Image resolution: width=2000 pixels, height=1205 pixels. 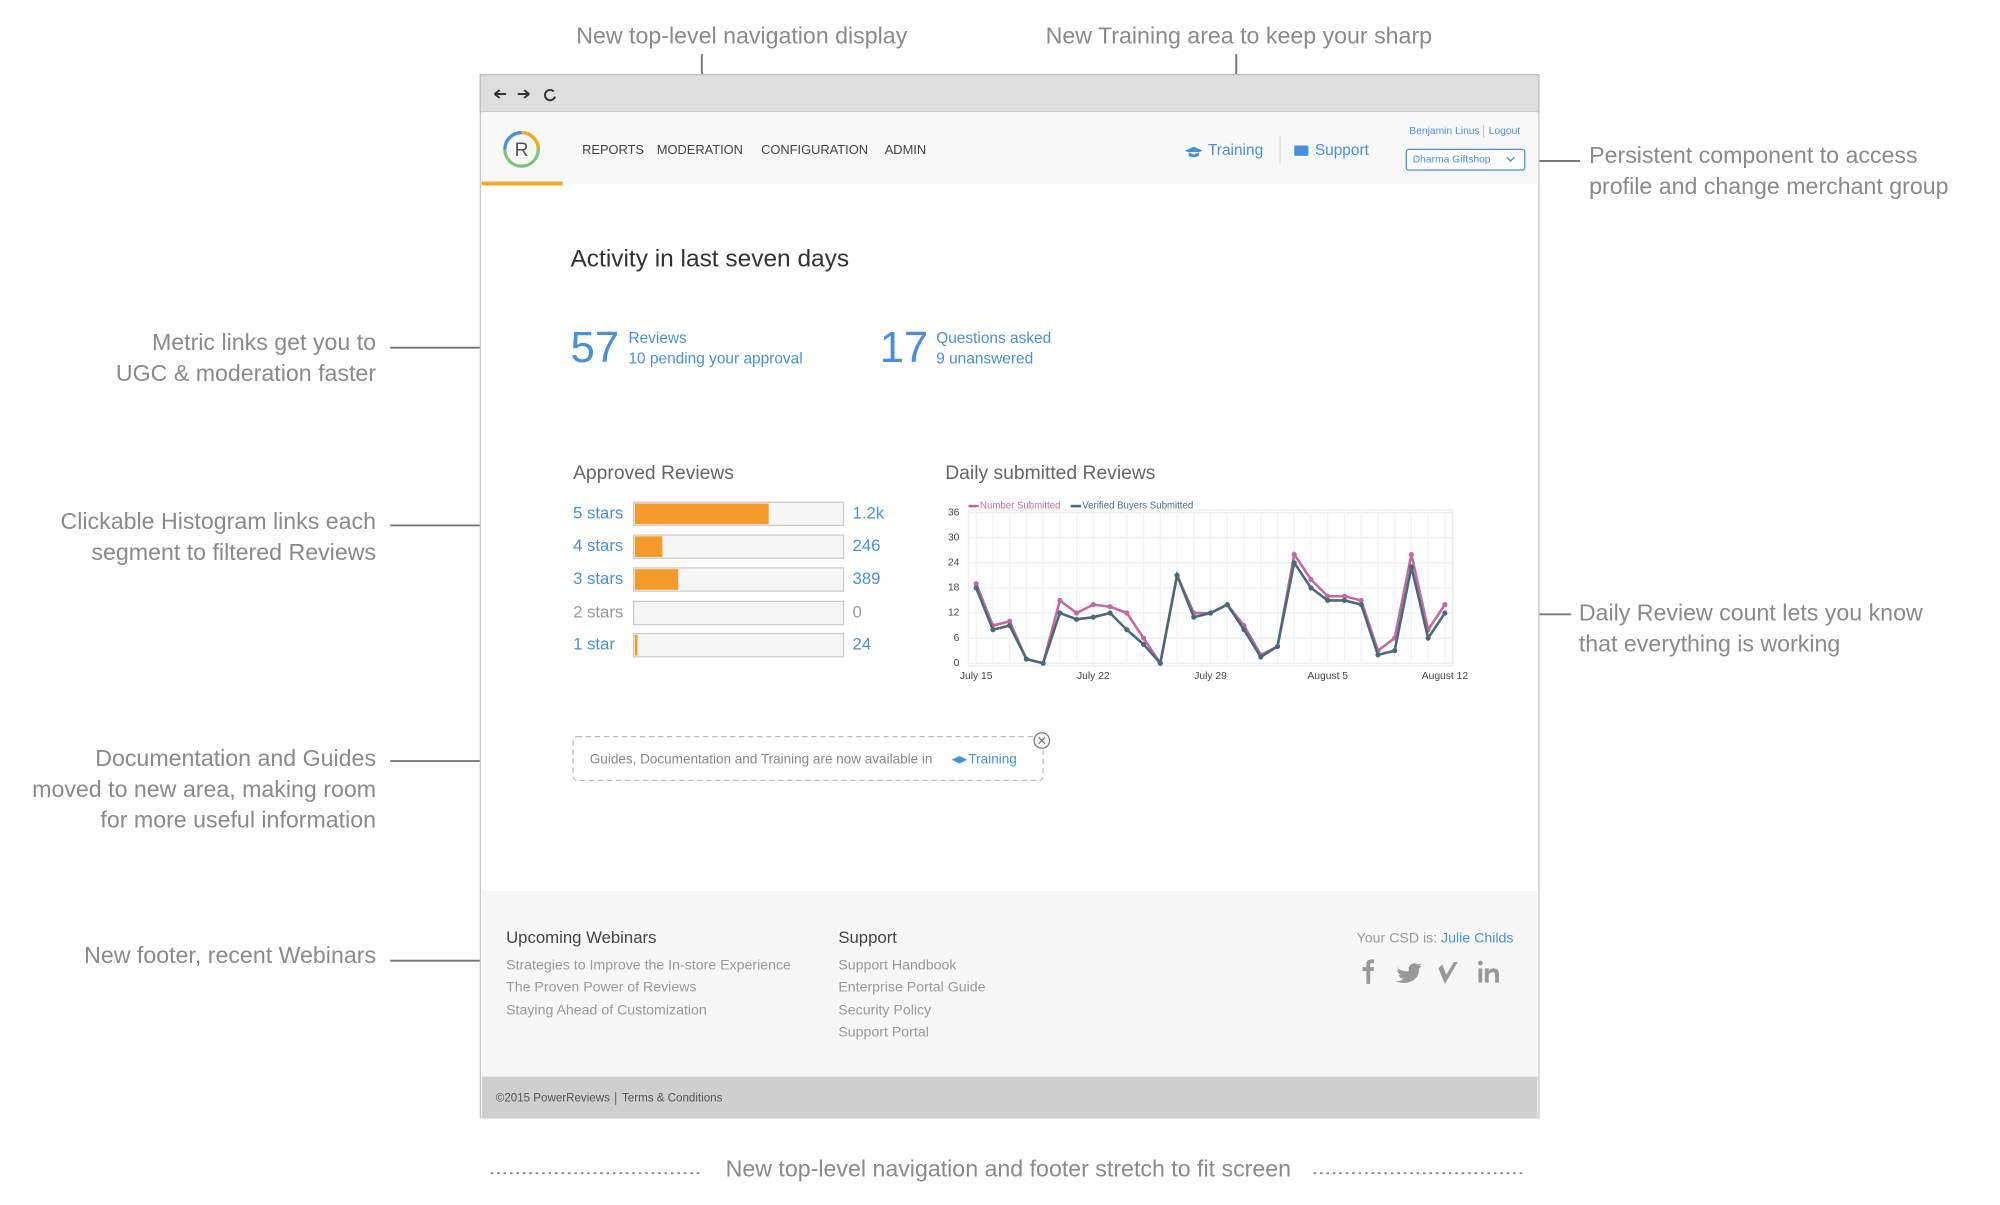 I want to click on footer-link: The Proven Power of Reviews, so click(x=601, y=987).